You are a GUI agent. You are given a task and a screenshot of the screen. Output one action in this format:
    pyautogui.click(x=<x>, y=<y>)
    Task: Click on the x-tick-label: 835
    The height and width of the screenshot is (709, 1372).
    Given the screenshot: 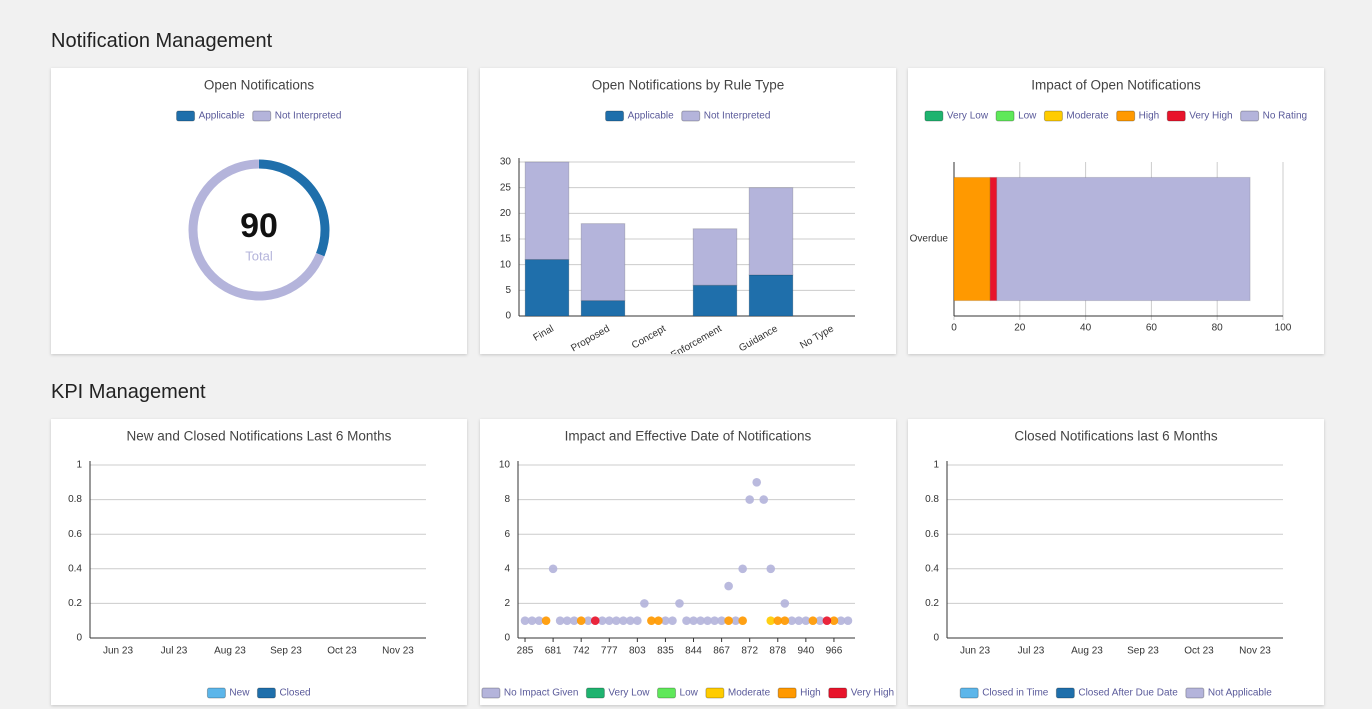 What is the action you would take?
    pyautogui.click(x=665, y=651)
    